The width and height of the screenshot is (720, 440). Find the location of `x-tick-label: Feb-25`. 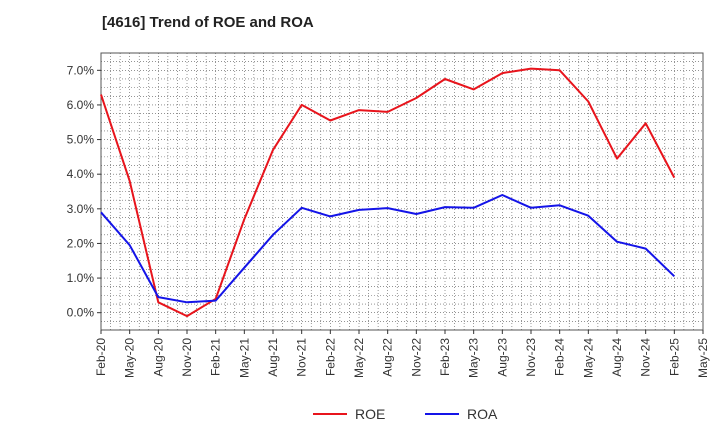

x-tick-label: Feb-25 is located at coordinates (674, 357).